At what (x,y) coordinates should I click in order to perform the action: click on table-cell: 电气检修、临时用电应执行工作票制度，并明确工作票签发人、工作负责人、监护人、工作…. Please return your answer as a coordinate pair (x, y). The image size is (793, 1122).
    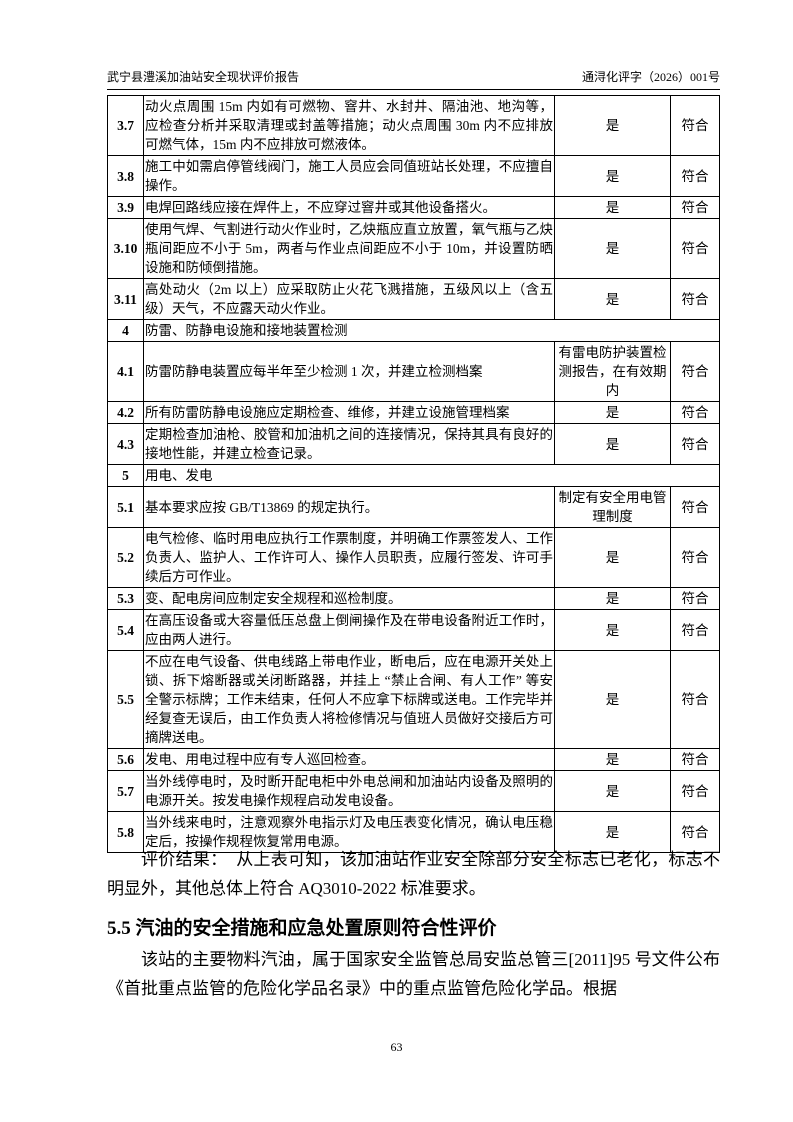
    Looking at the image, I should click on (349, 557).